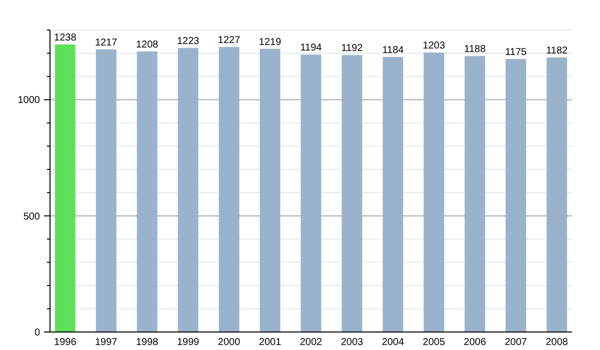 This screenshot has width=600, height=350. Describe the element at coordinates (106, 342) in the screenshot. I see `x-tick-label: 1997` at that location.